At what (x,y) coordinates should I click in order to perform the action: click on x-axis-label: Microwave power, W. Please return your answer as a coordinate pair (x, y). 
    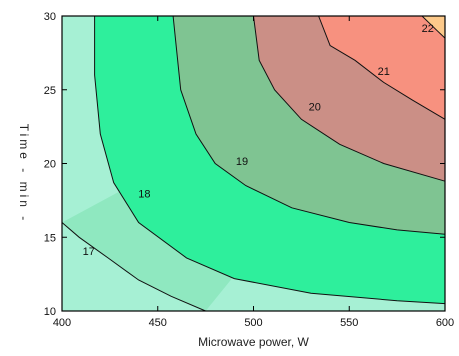
    Looking at the image, I should click on (253, 342).